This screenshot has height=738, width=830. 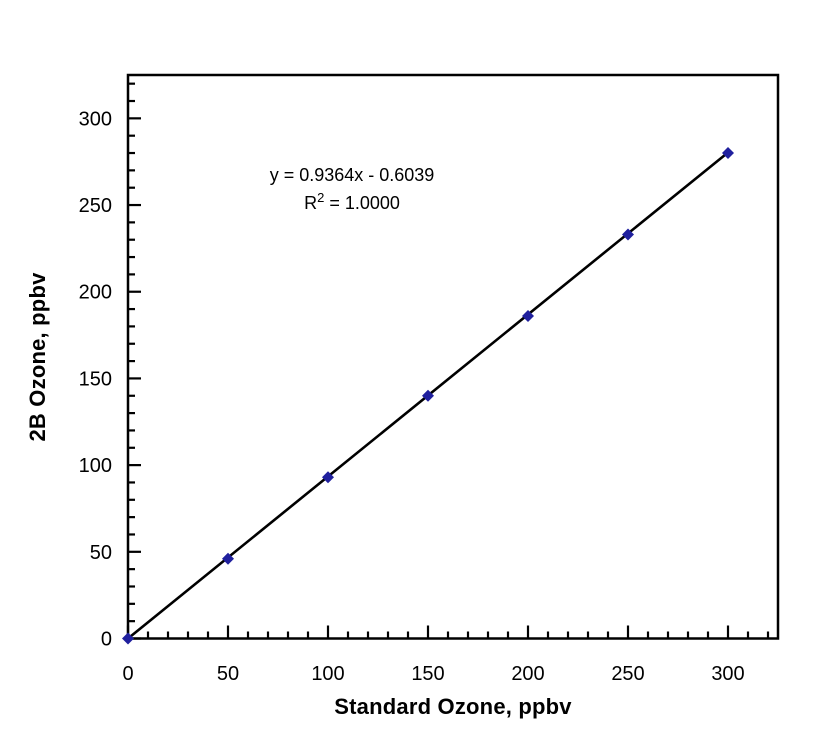 I want to click on y-tick-label: 150, so click(x=95, y=379).